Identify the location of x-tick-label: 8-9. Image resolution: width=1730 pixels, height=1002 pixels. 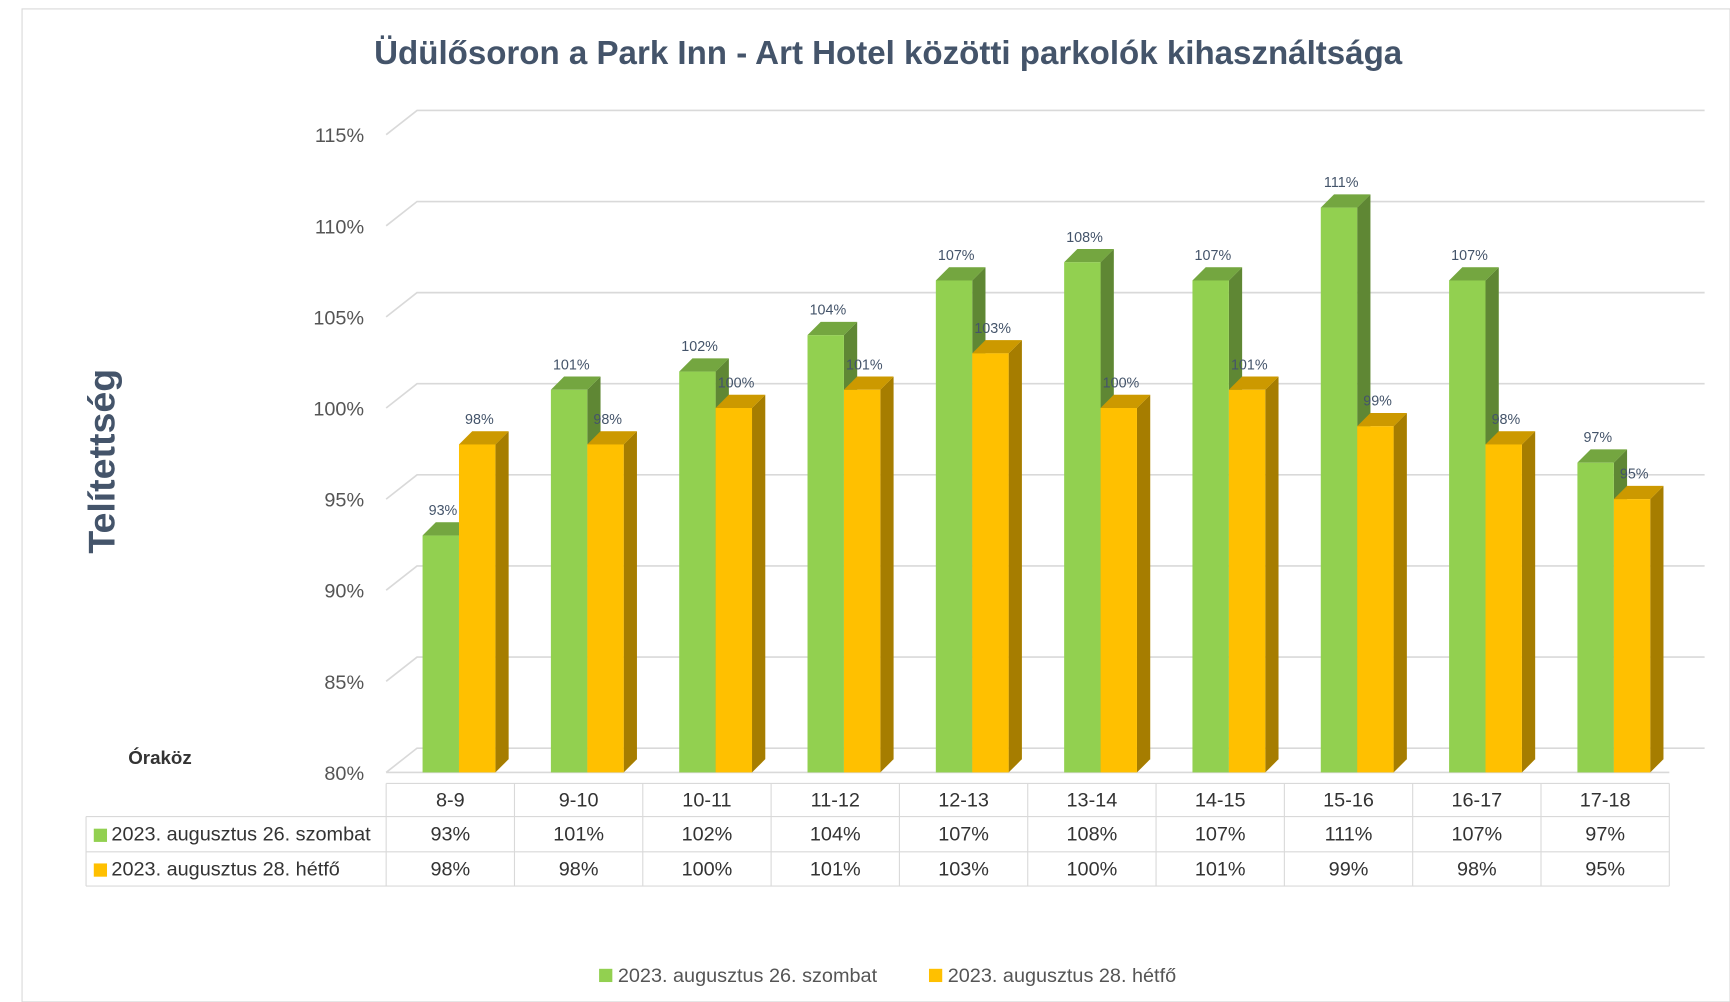
(450, 800).